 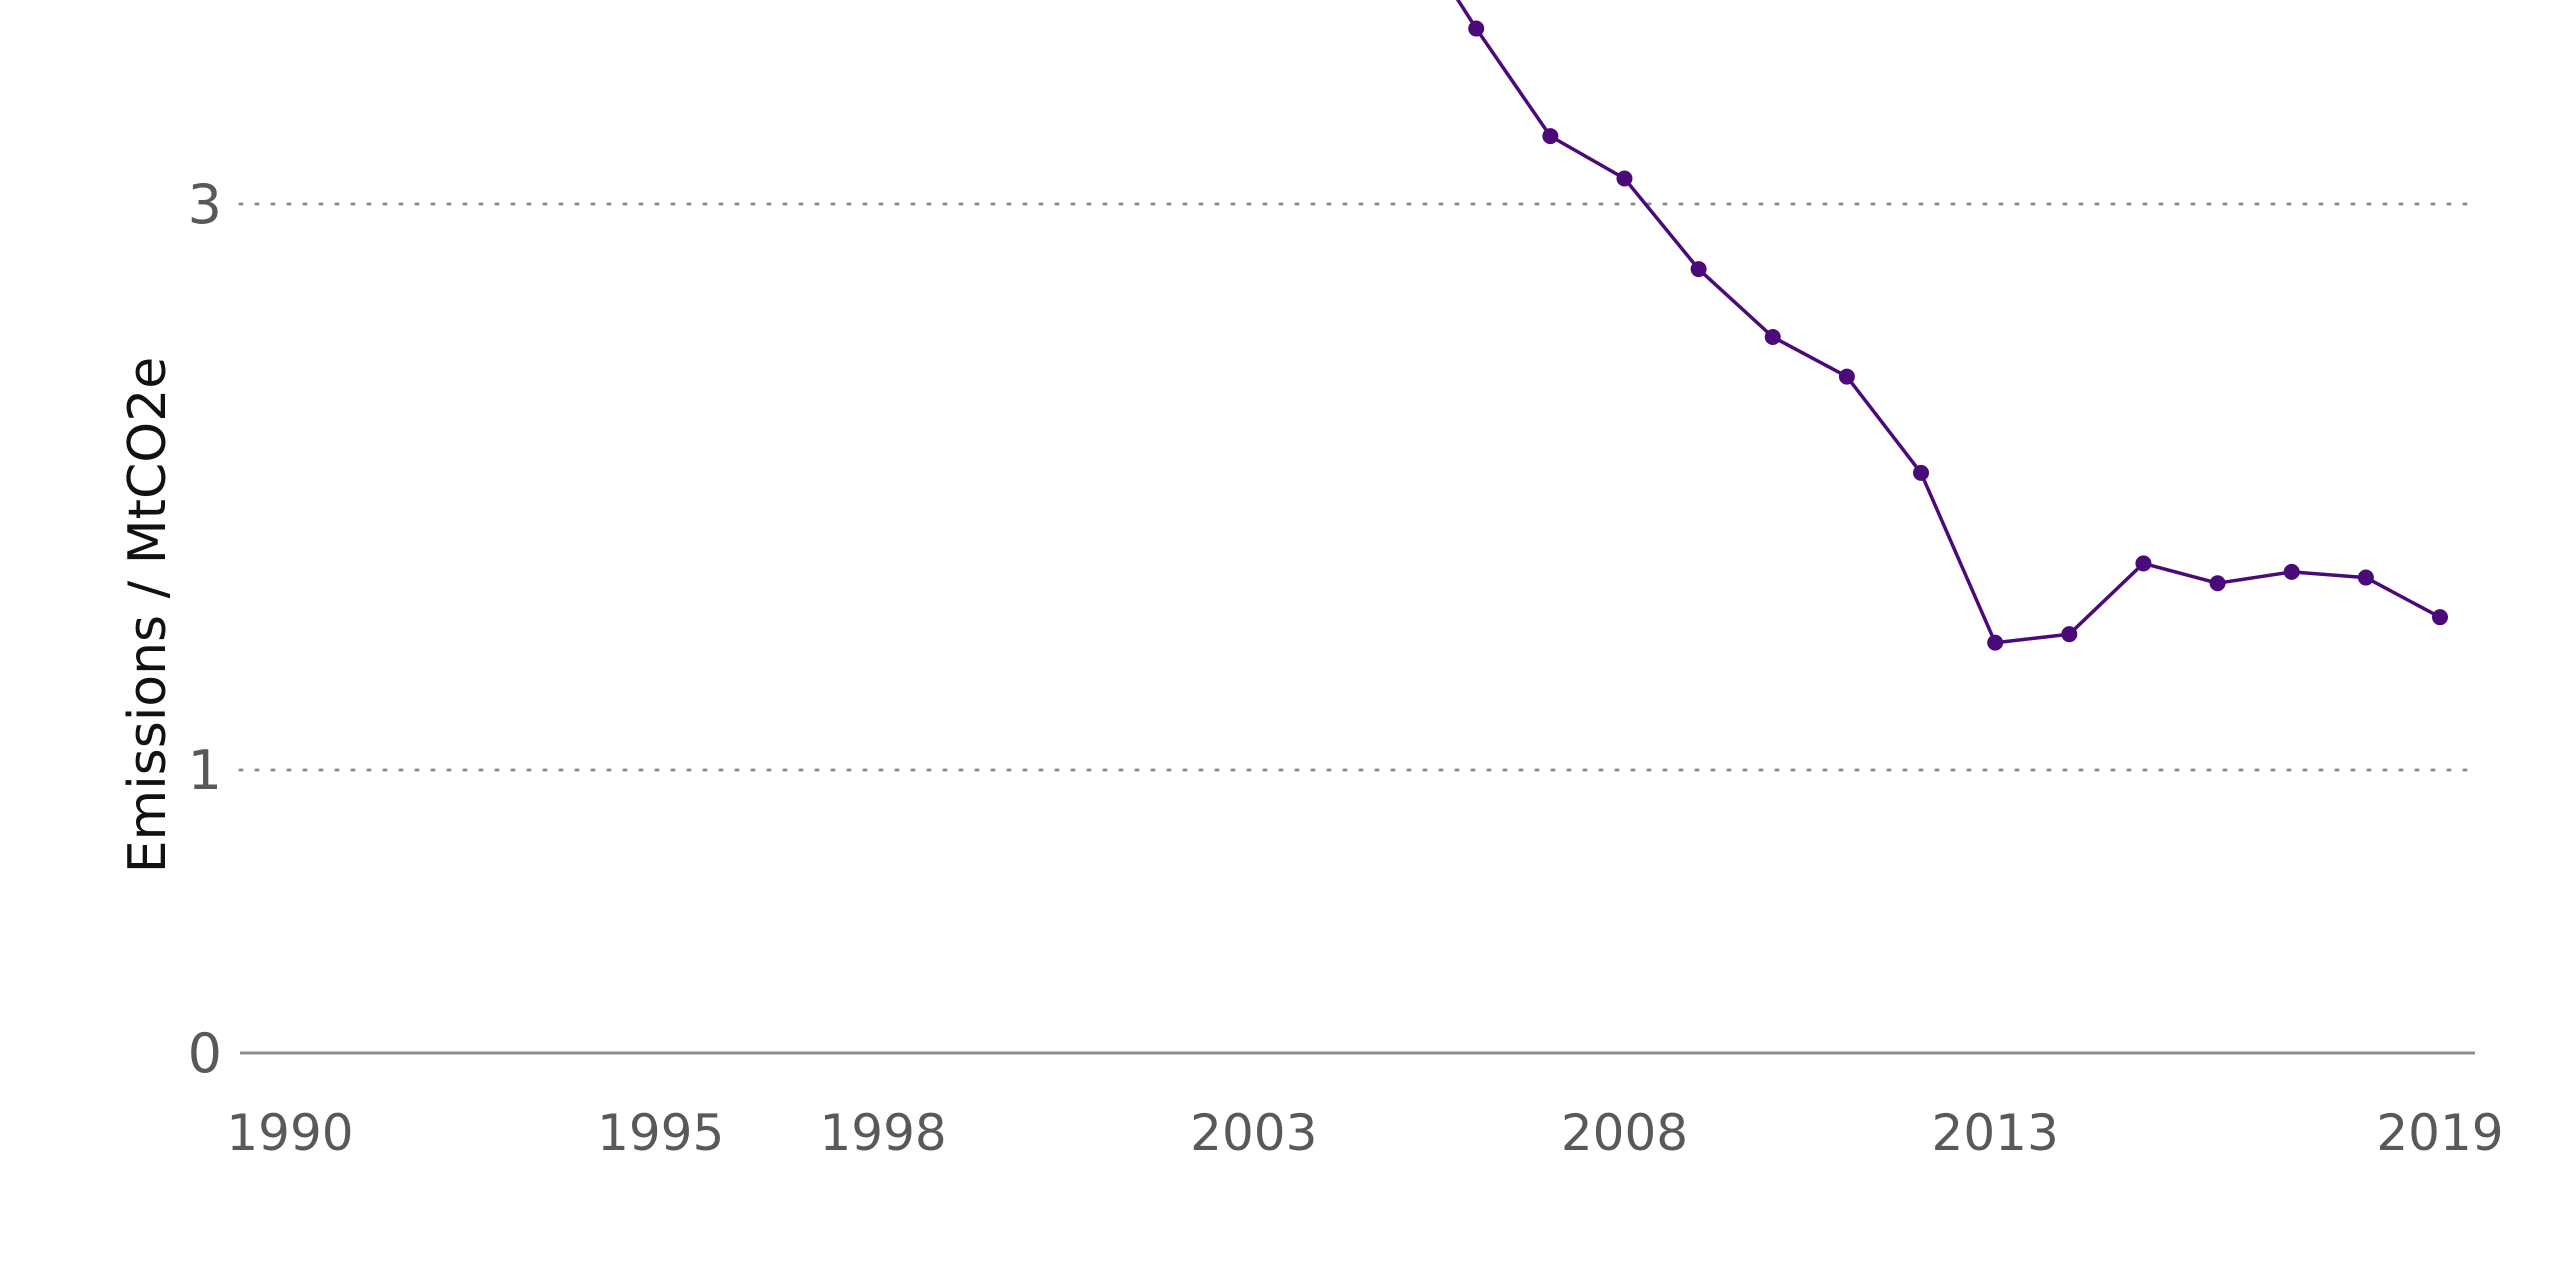 What do you see at coordinates (205, 770) in the screenshot?
I see `y-tick-label: 1` at bounding box center [205, 770].